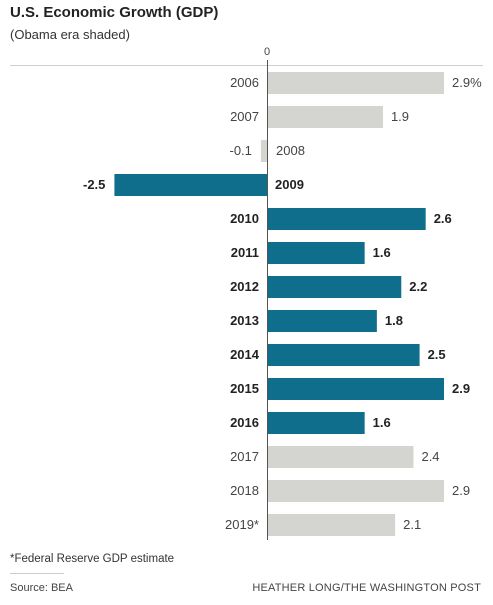 Image resolution: width=493 pixels, height=605 pixels. Describe the element at coordinates (244, 320) in the screenshot. I see `category-label: 2013` at that location.